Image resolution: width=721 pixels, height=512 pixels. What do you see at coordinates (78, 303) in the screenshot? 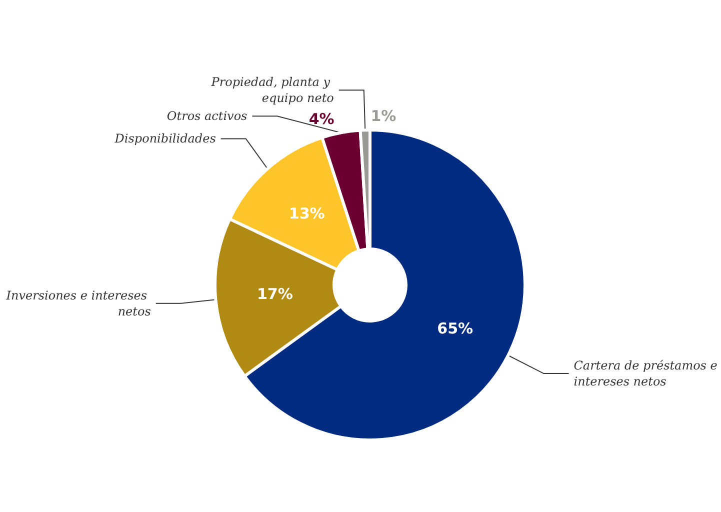
I see `slice-label: Inversiones e intereses netos` at bounding box center [78, 303].